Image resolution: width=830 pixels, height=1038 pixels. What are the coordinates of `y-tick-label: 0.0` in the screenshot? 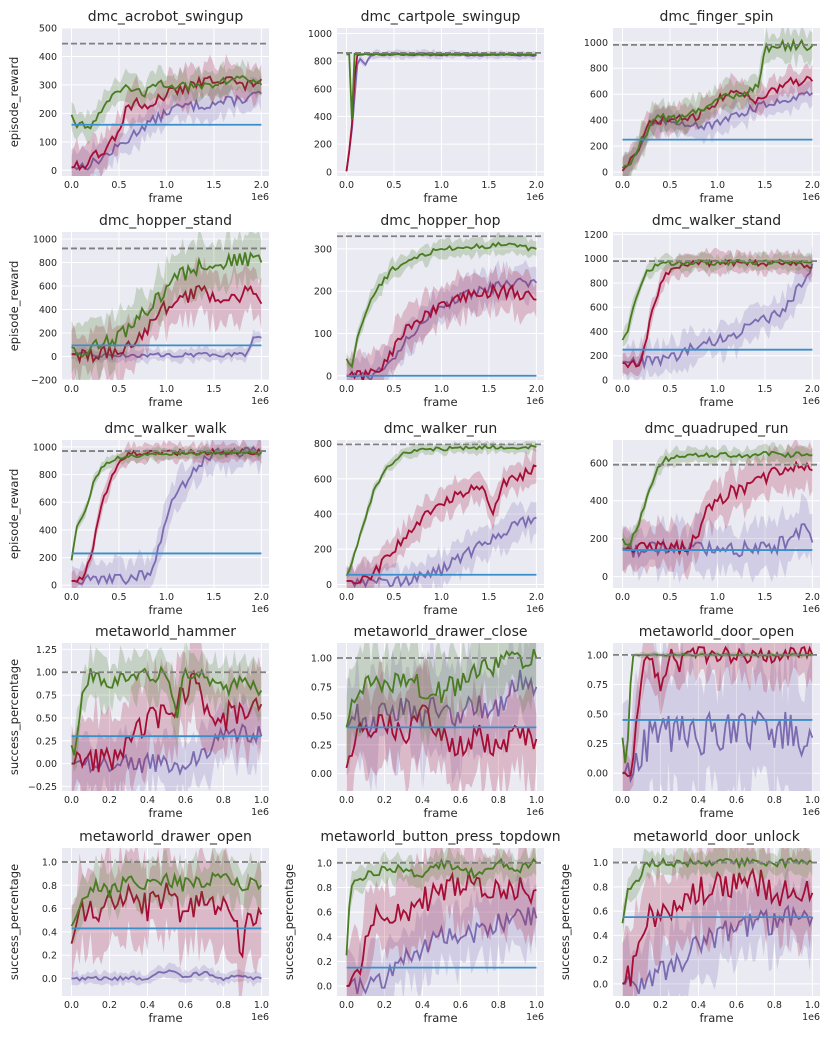 It's located at (49, 979).